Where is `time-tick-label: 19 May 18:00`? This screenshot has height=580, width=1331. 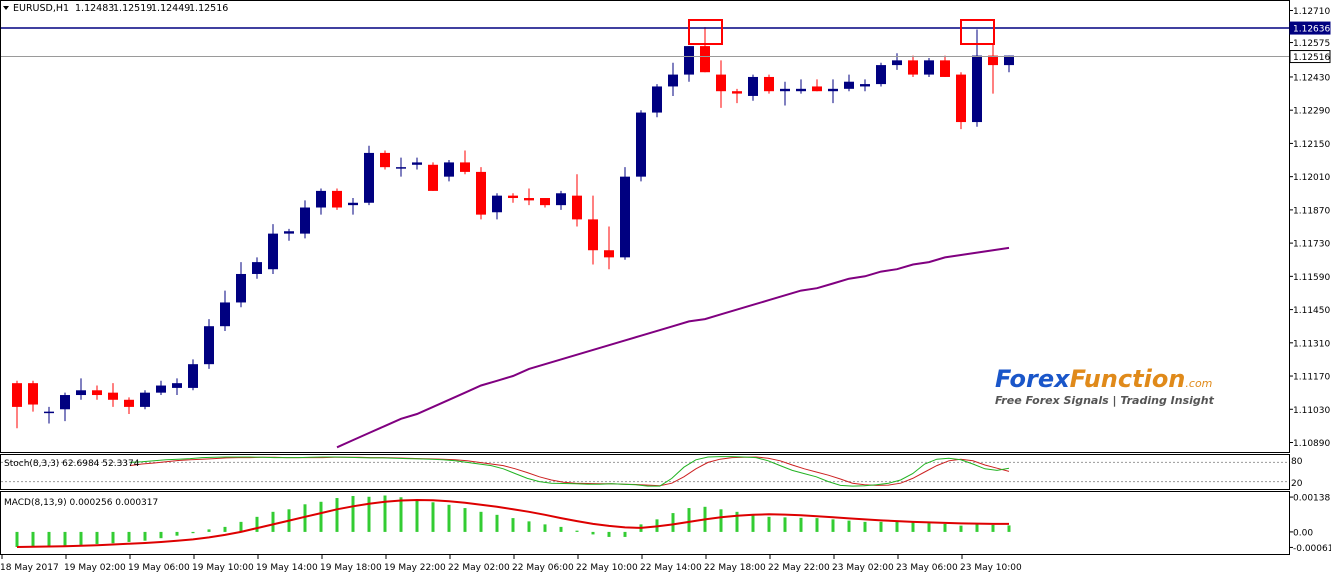 time-tick-label: 19 May 18:00 is located at coordinates (351, 568).